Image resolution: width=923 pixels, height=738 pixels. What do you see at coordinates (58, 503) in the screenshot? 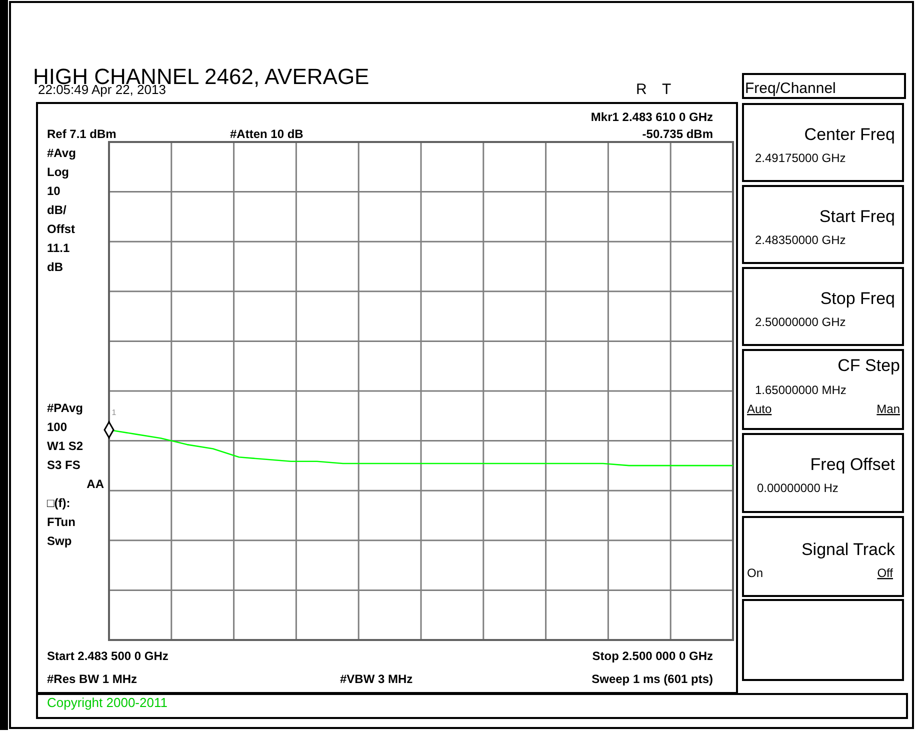
I see `text: □(f):` at bounding box center [58, 503].